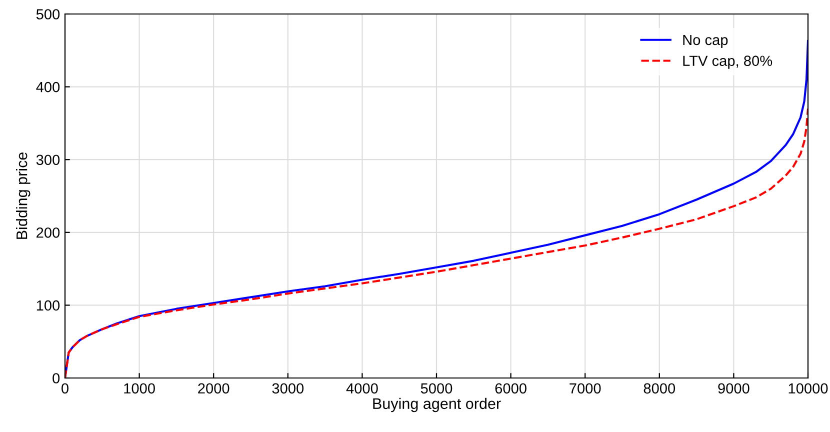 This screenshot has width=830, height=432. Describe the element at coordinates (288, 388) in the screenshot. I see `x-tick-label: 3000` at that location.